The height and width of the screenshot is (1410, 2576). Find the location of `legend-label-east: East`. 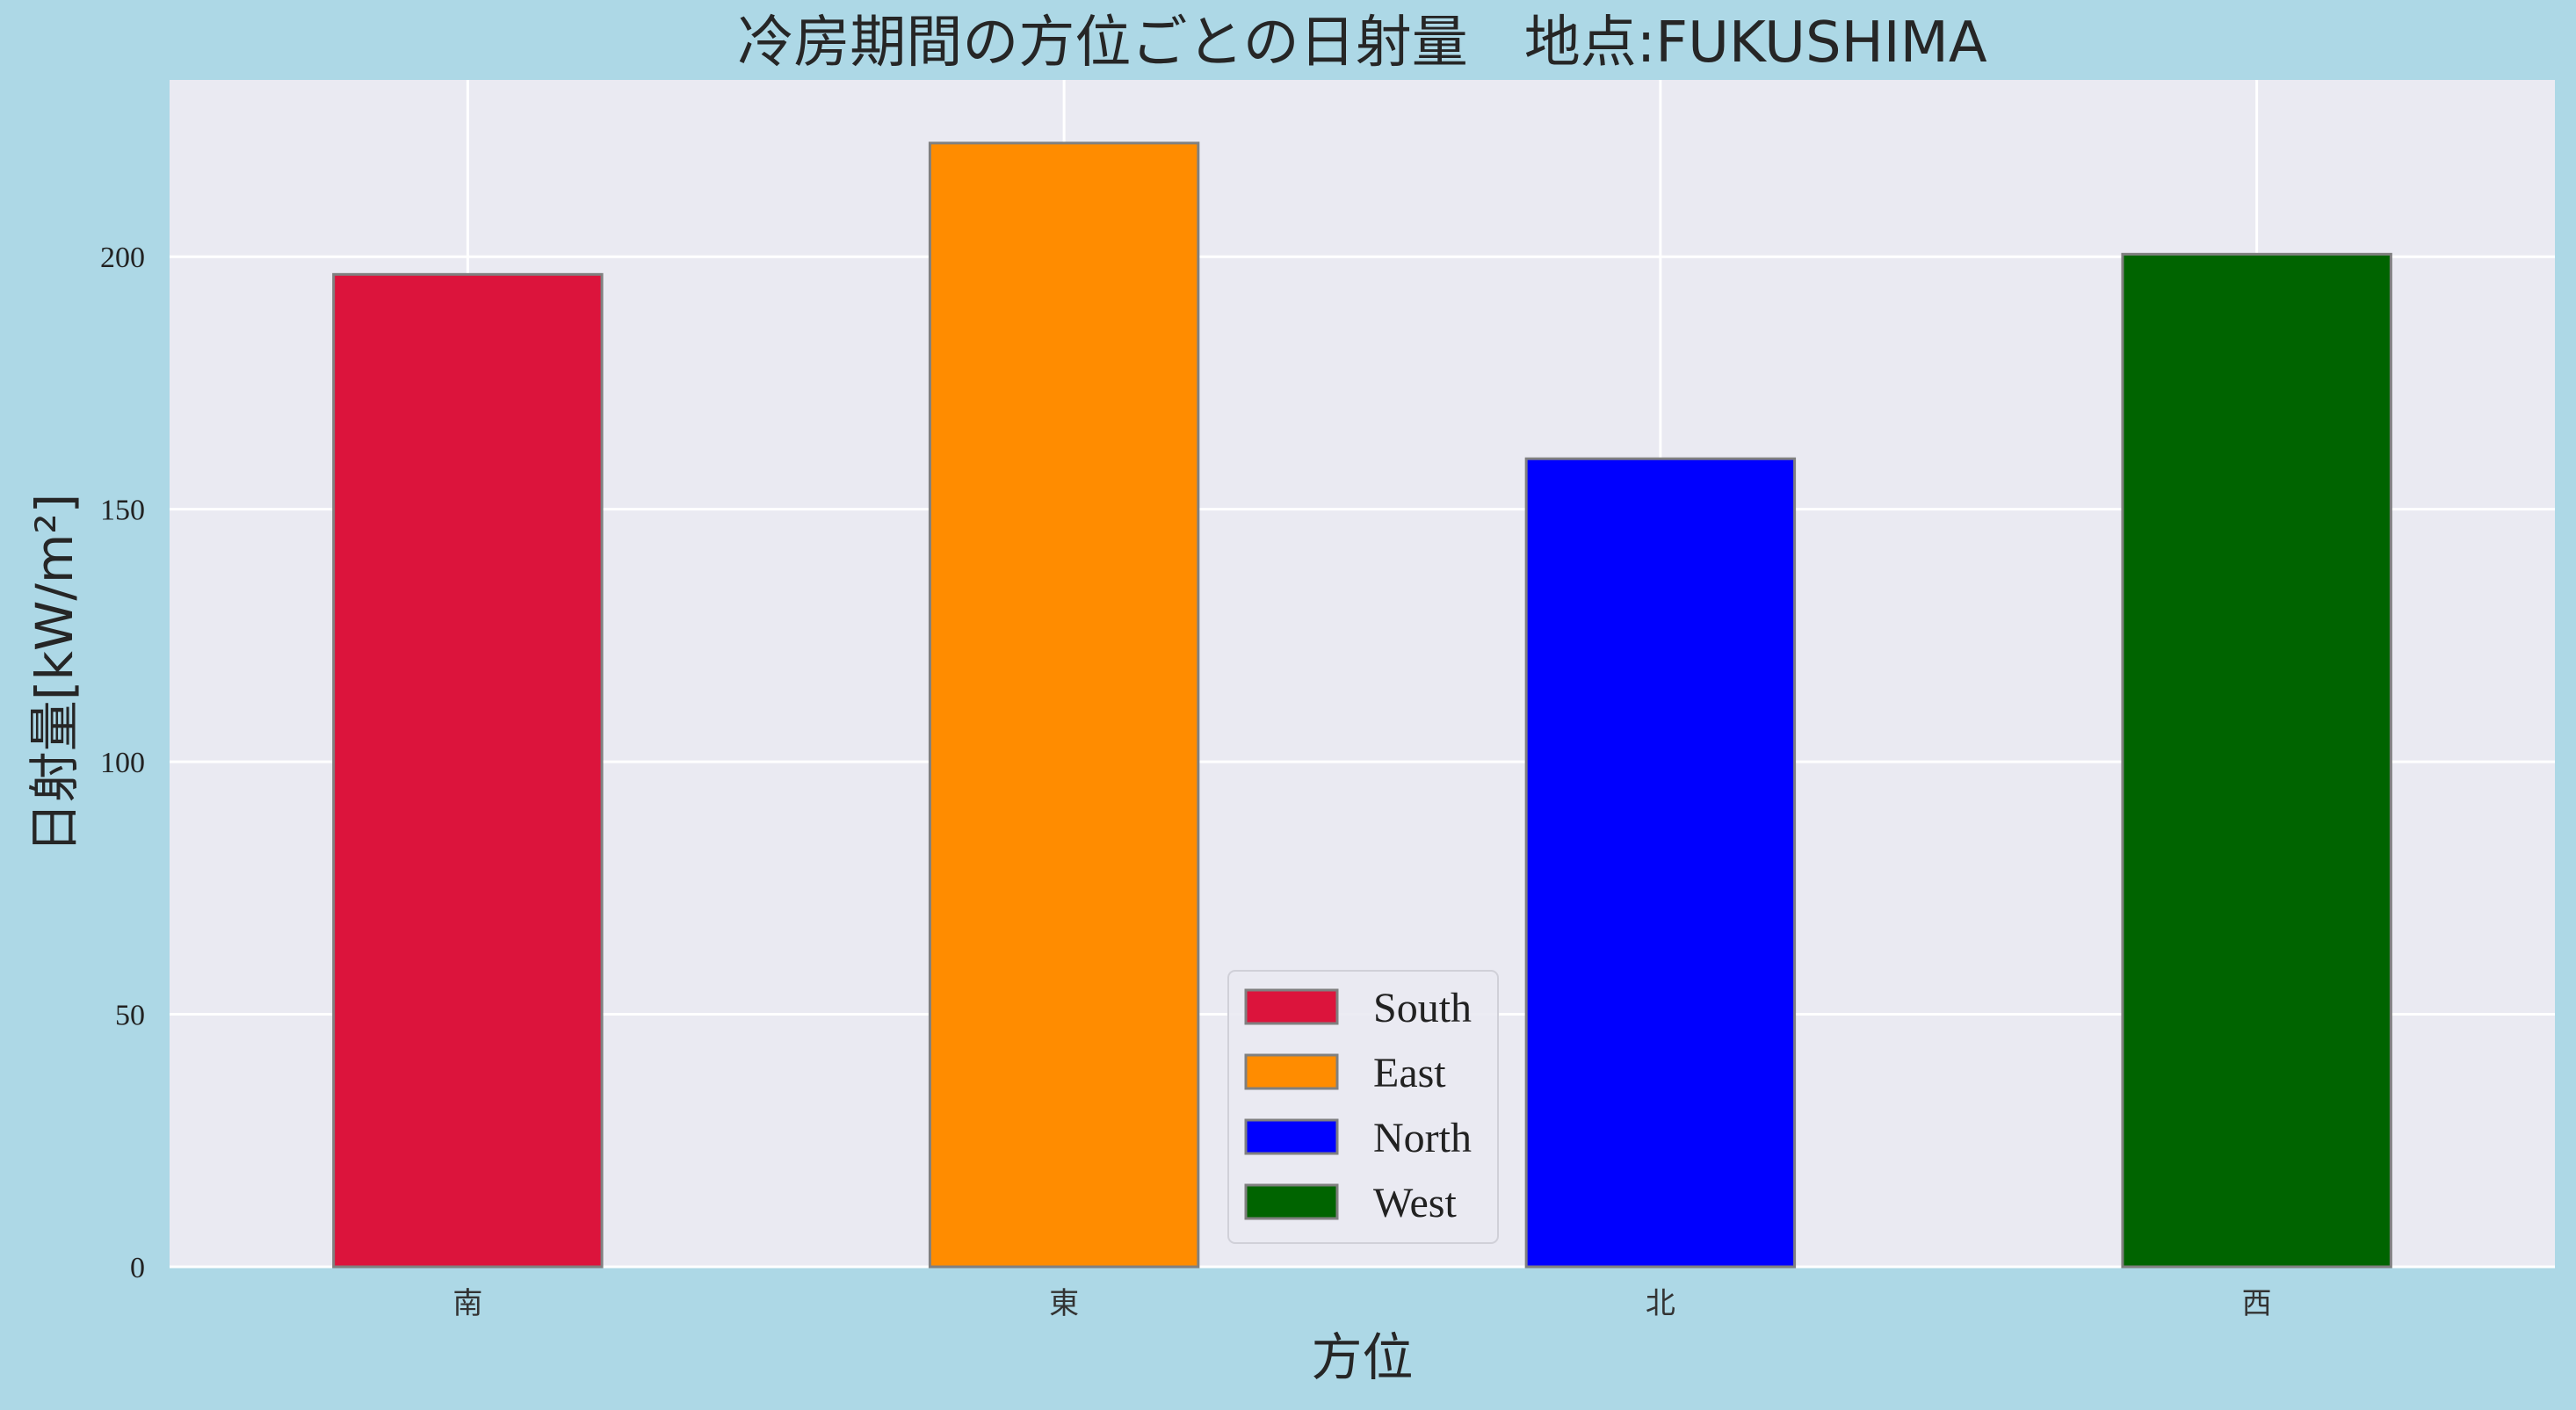

legend-label-east: East is located at coordinates (1409, 1073).